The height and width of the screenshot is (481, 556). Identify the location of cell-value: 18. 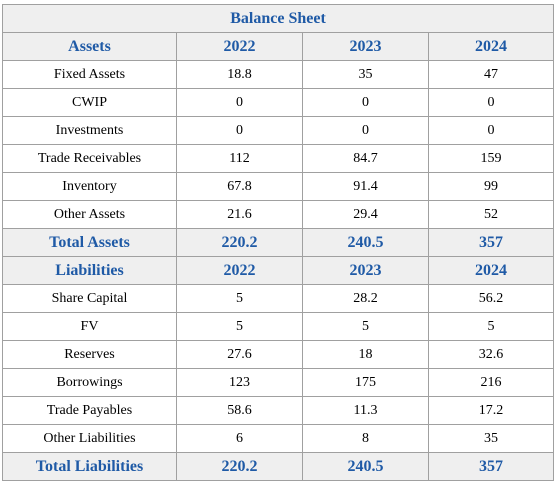
(365, 354).